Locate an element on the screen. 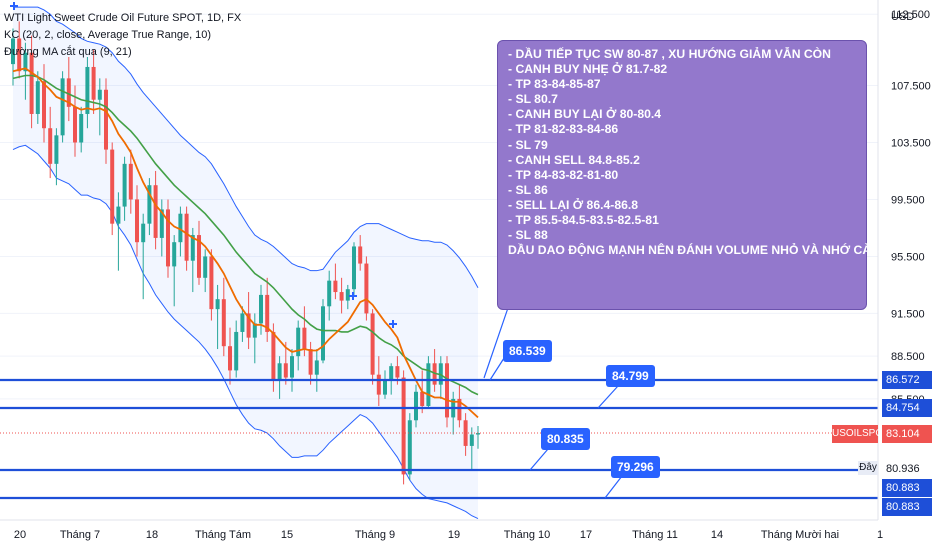 The width and height of the screenshot is (932, 550). level-tag-86572: 86.572 is located at coordinates (907, 380).